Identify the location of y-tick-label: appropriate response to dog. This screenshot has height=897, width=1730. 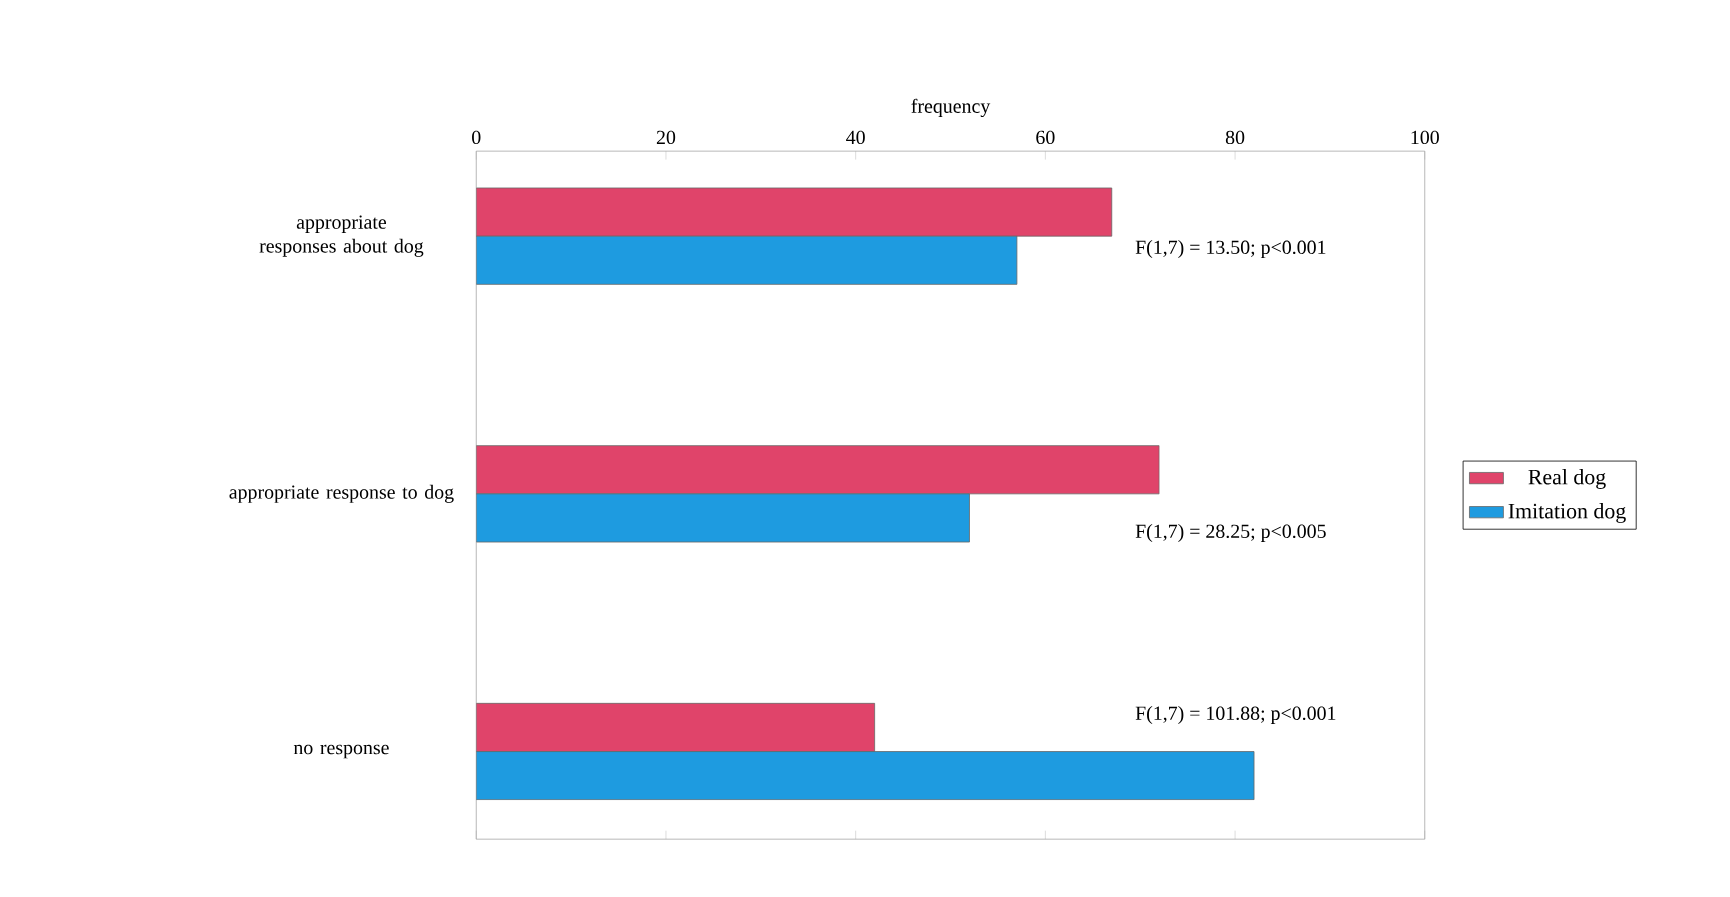
(341, 494).